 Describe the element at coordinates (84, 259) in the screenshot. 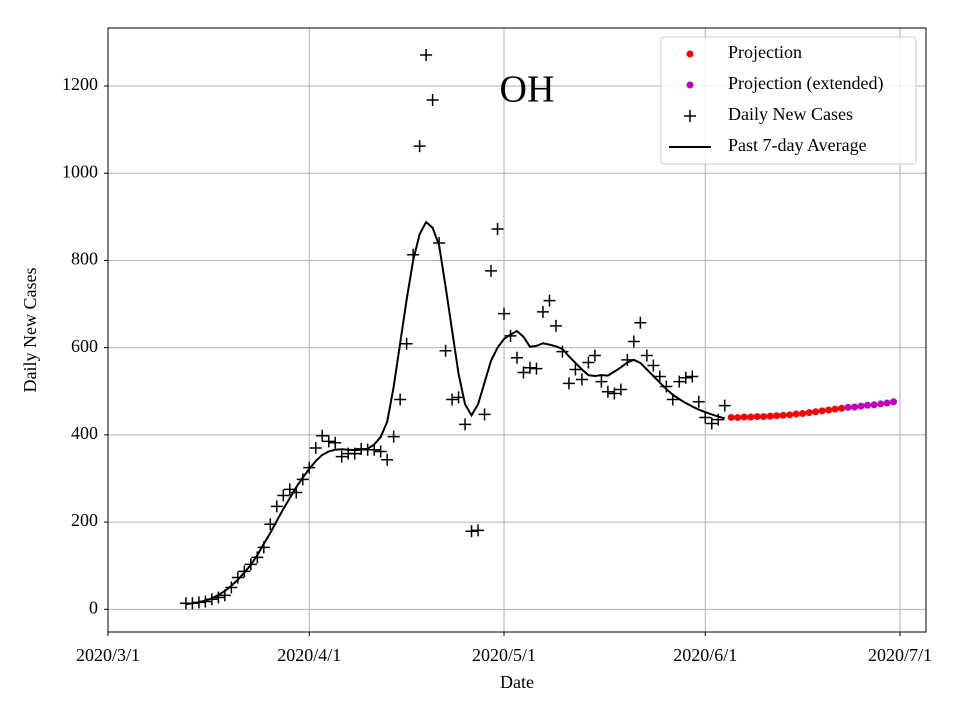

I see `y-tick-label: 800` at that location.